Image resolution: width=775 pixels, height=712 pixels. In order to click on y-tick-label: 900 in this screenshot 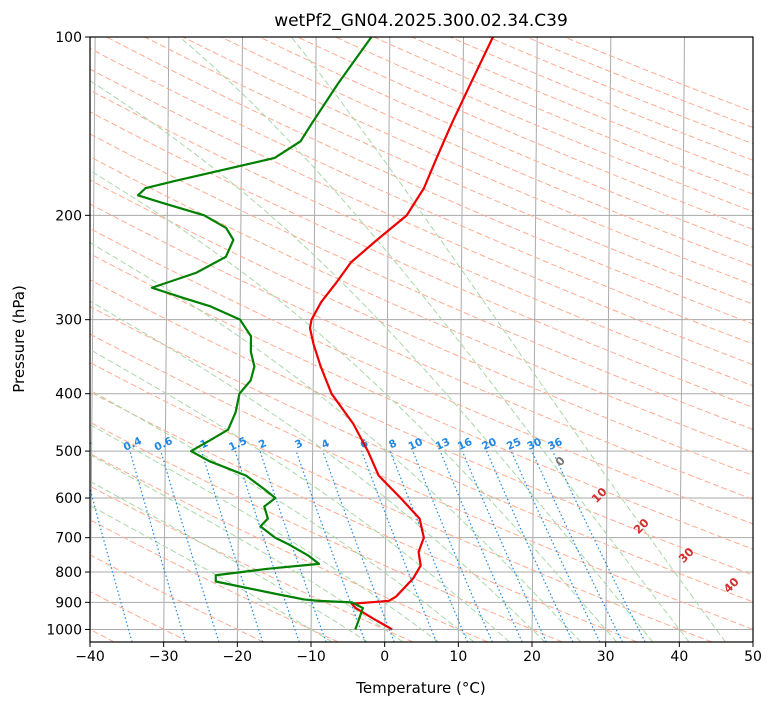, I will do `click(68, 603)`.